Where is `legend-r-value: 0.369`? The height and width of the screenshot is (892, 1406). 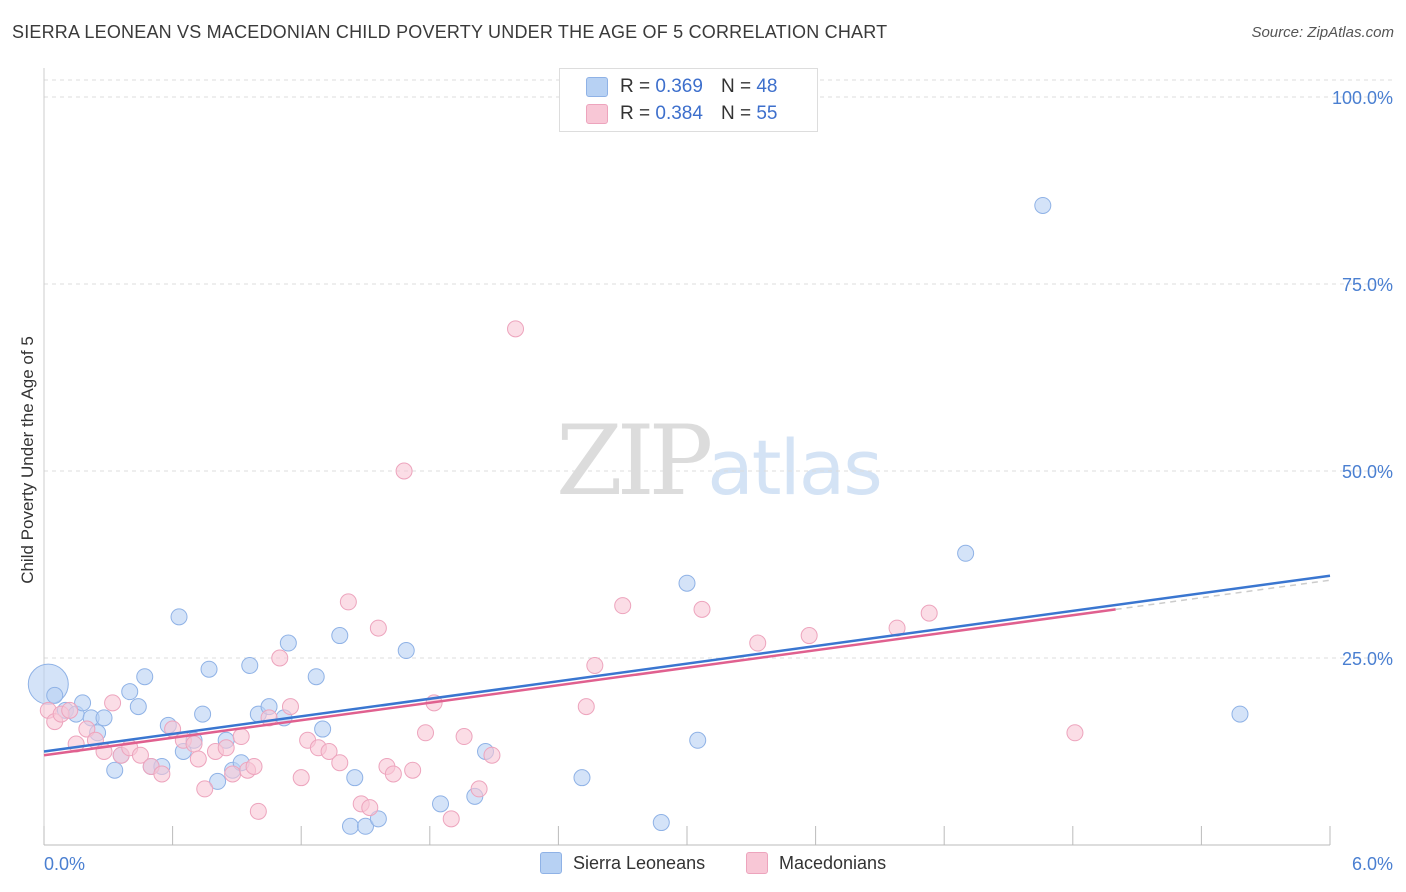 legend-r-value: 0.369 is located at coordinates (679, 86).